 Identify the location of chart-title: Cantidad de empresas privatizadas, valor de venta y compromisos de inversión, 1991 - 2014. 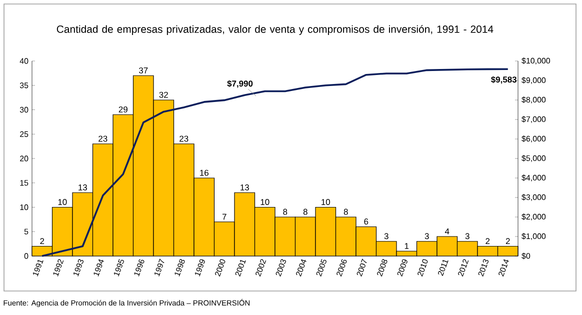
(275, 30).